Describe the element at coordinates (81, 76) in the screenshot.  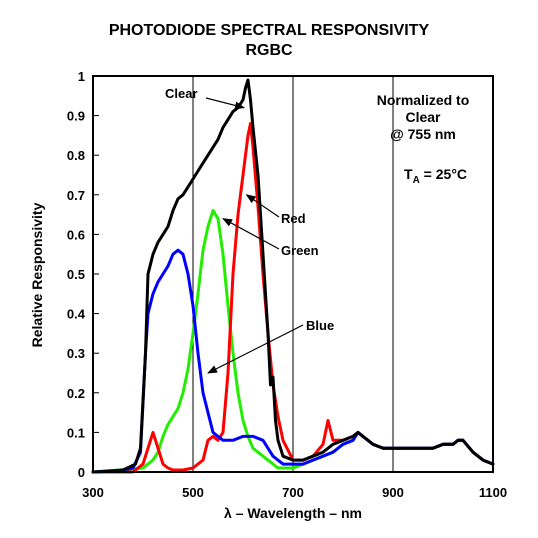
I see `y-tick-label: 1` at that location.